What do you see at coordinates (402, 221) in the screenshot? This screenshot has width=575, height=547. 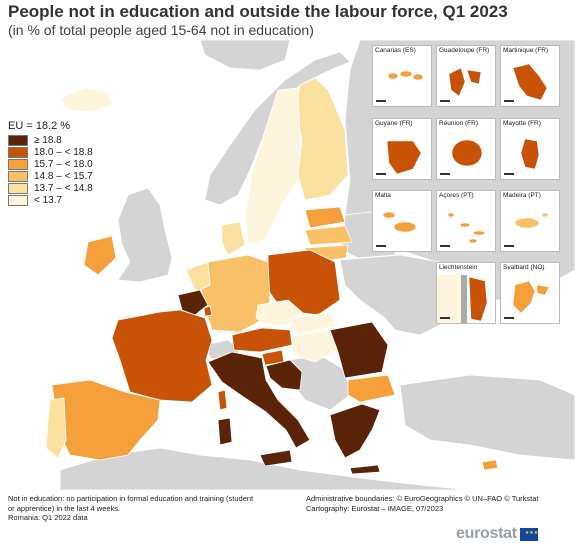 I see `inset-malta: Malta` at bounding box center [402, 221].